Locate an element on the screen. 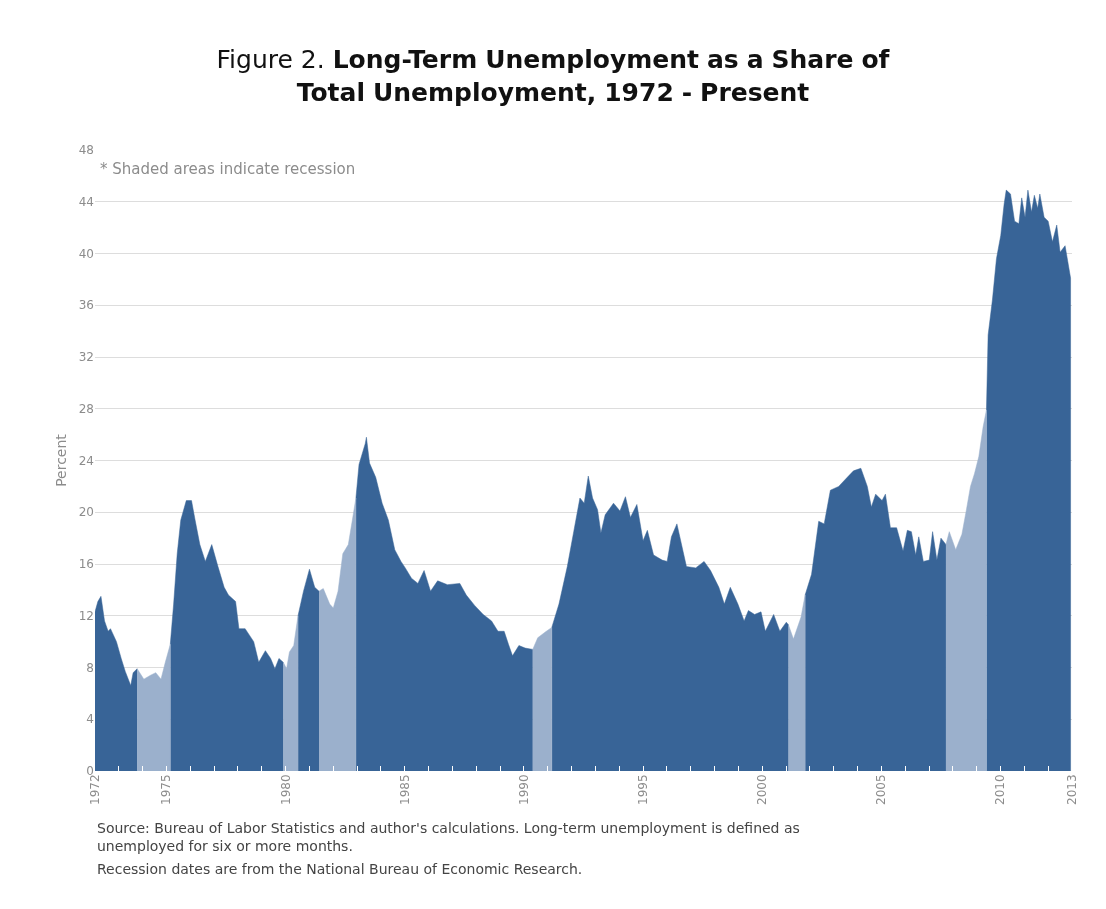 Image resolution: width=1106 pixels, height=909 pixels. y-tick-label: 8 is located at coordinates (90, 667).